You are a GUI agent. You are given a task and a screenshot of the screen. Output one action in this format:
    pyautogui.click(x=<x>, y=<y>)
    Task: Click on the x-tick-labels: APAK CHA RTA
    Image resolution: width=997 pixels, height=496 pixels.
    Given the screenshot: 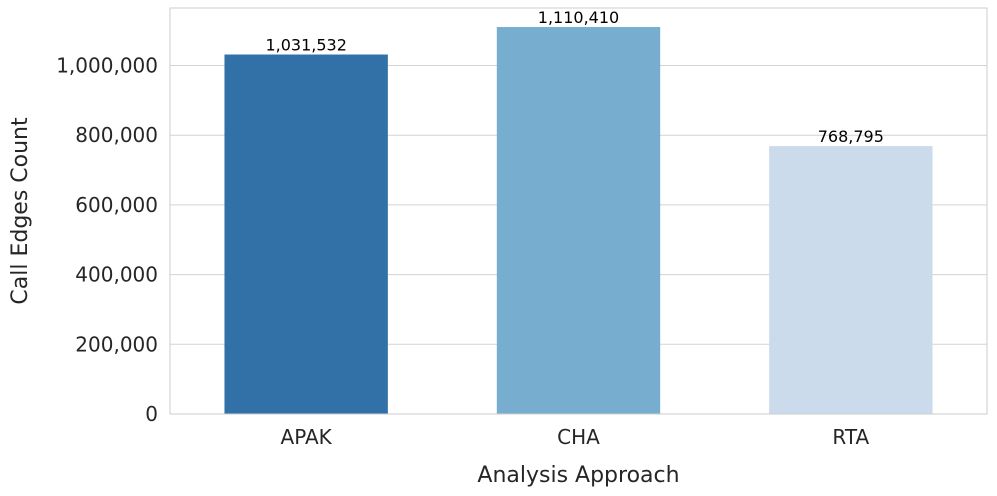 What is the action you would take?
    pyautogui.click(x=575, y=437)
    